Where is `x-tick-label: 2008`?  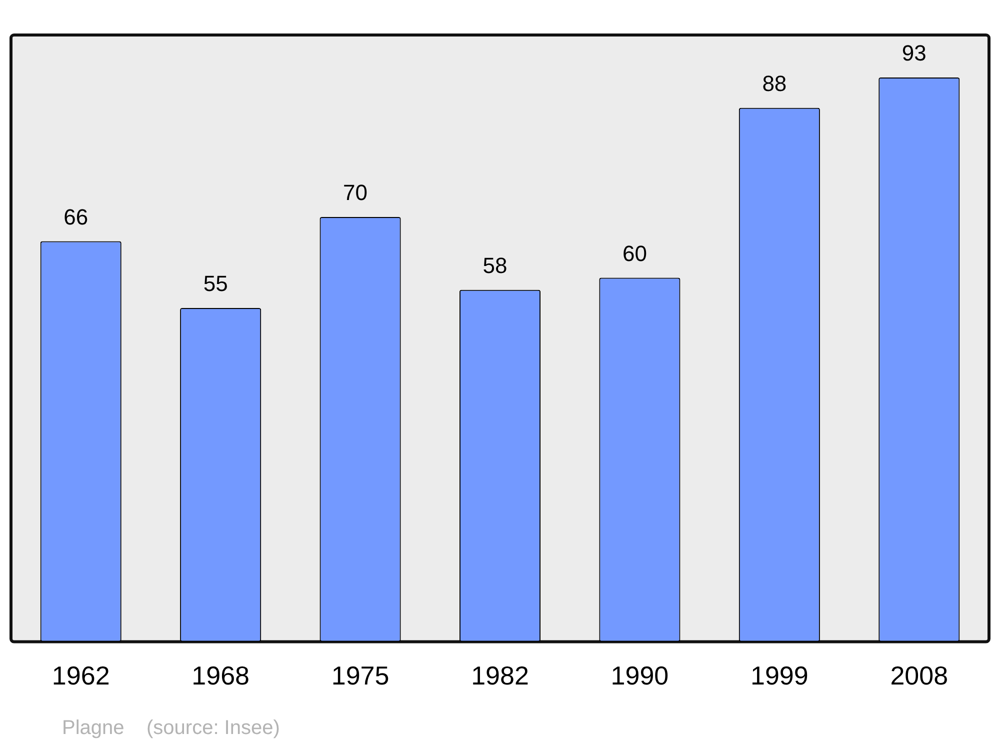 x-tick-label: 2008 is located at coordinates (919, 675).